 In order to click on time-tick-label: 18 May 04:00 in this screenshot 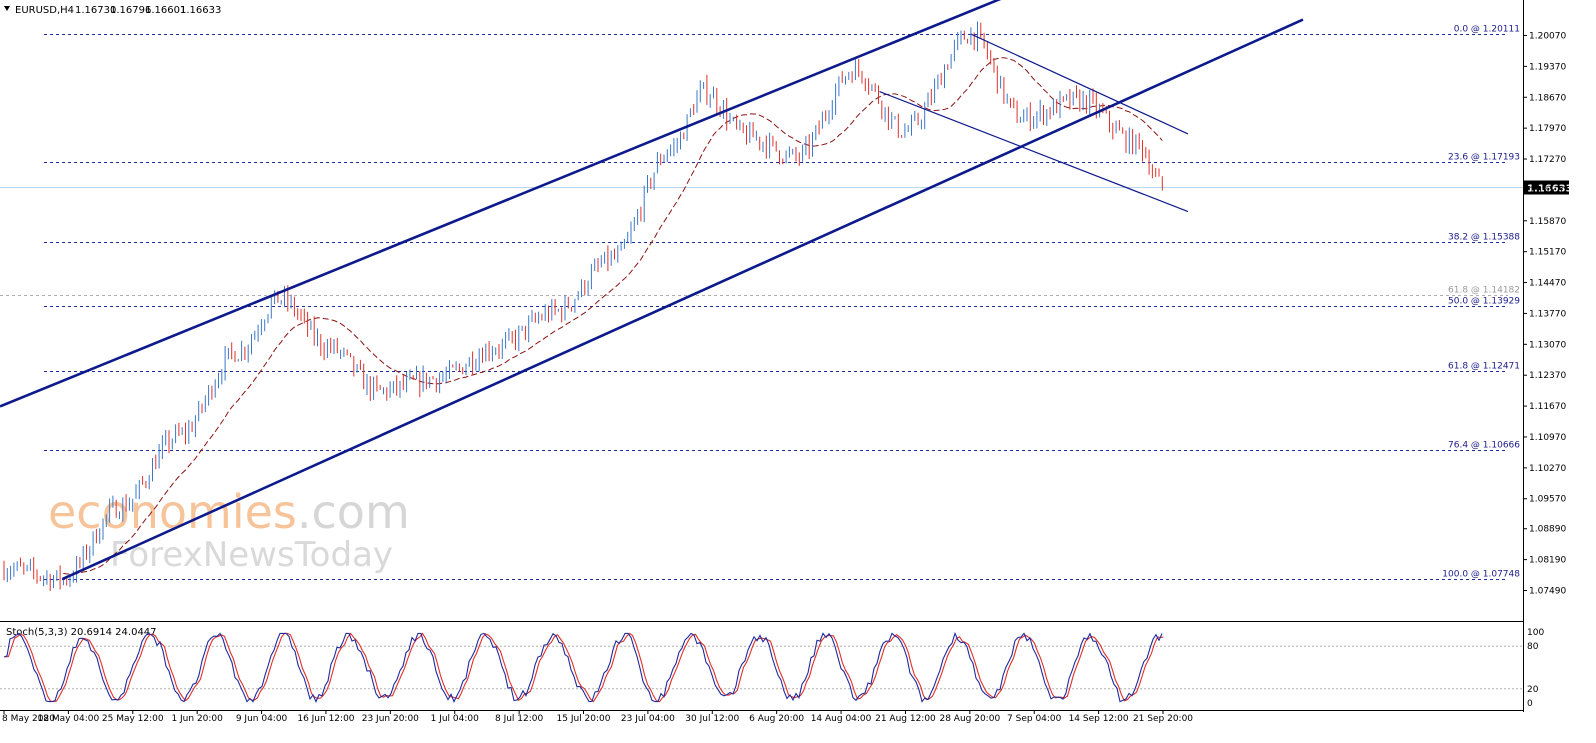, I will do `click(69, 719)`.